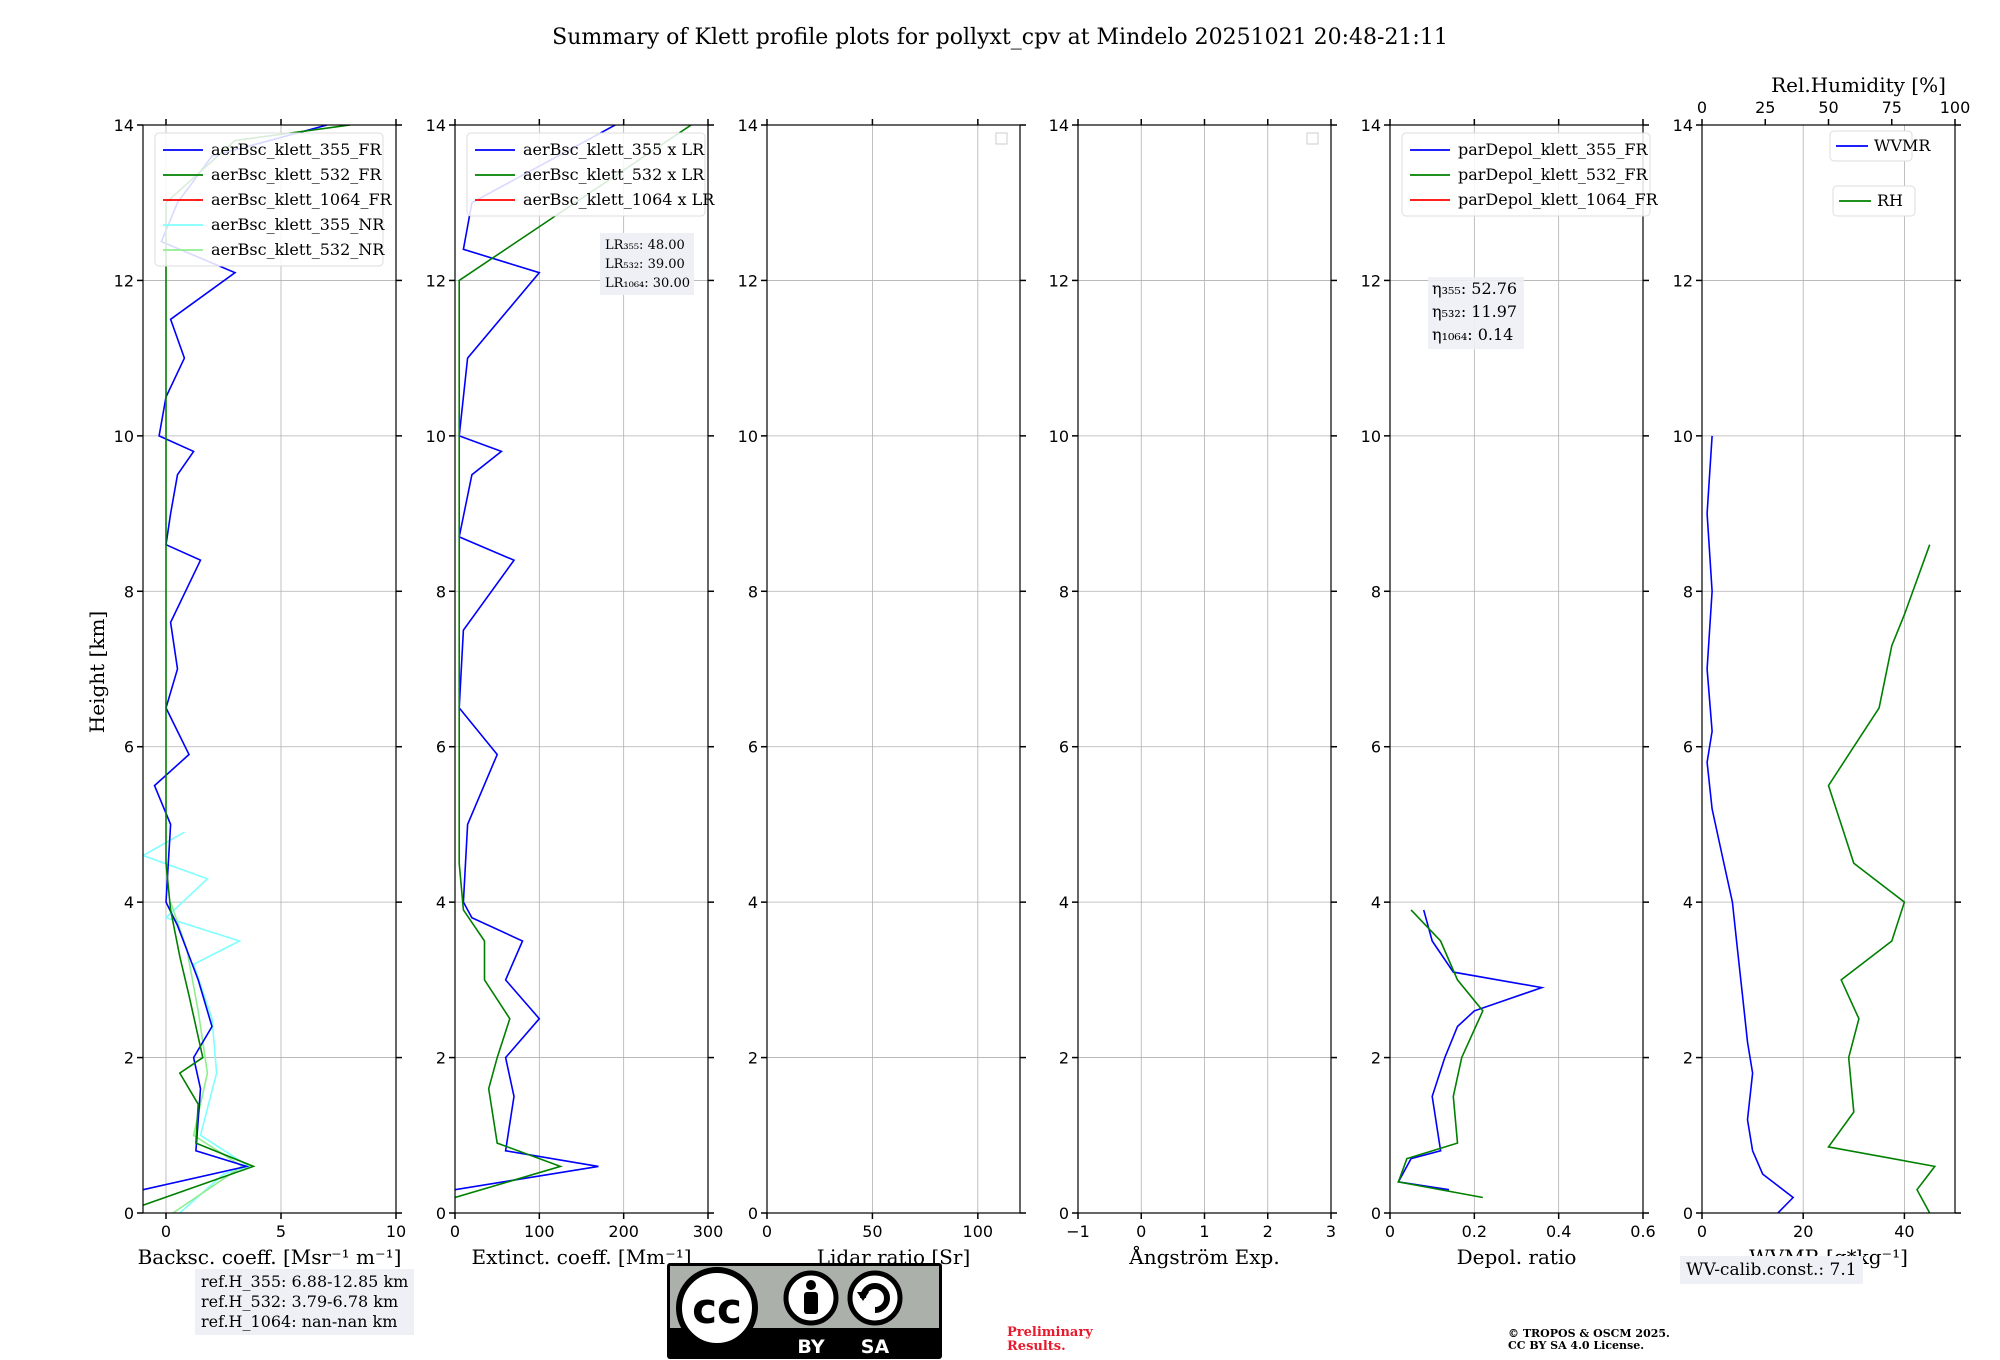 Image resolution: width=2000 pixels, height=1360 pixels. What do you see at coordinates (1828, 107) in the screenshot?
I see `x2-tick-label: 50` at bounding box center [1828, 107].